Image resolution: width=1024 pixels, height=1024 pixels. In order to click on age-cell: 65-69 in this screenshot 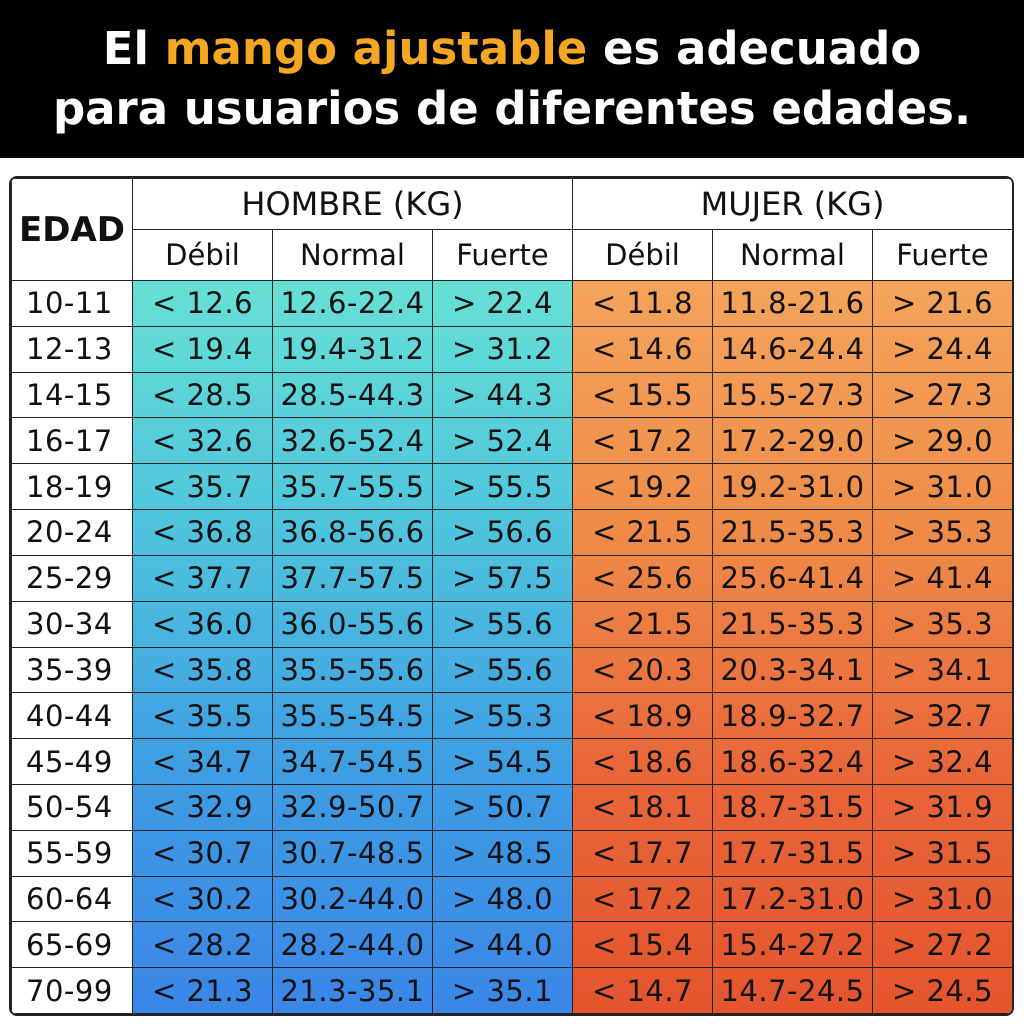, I will do `click(72, 945)`.